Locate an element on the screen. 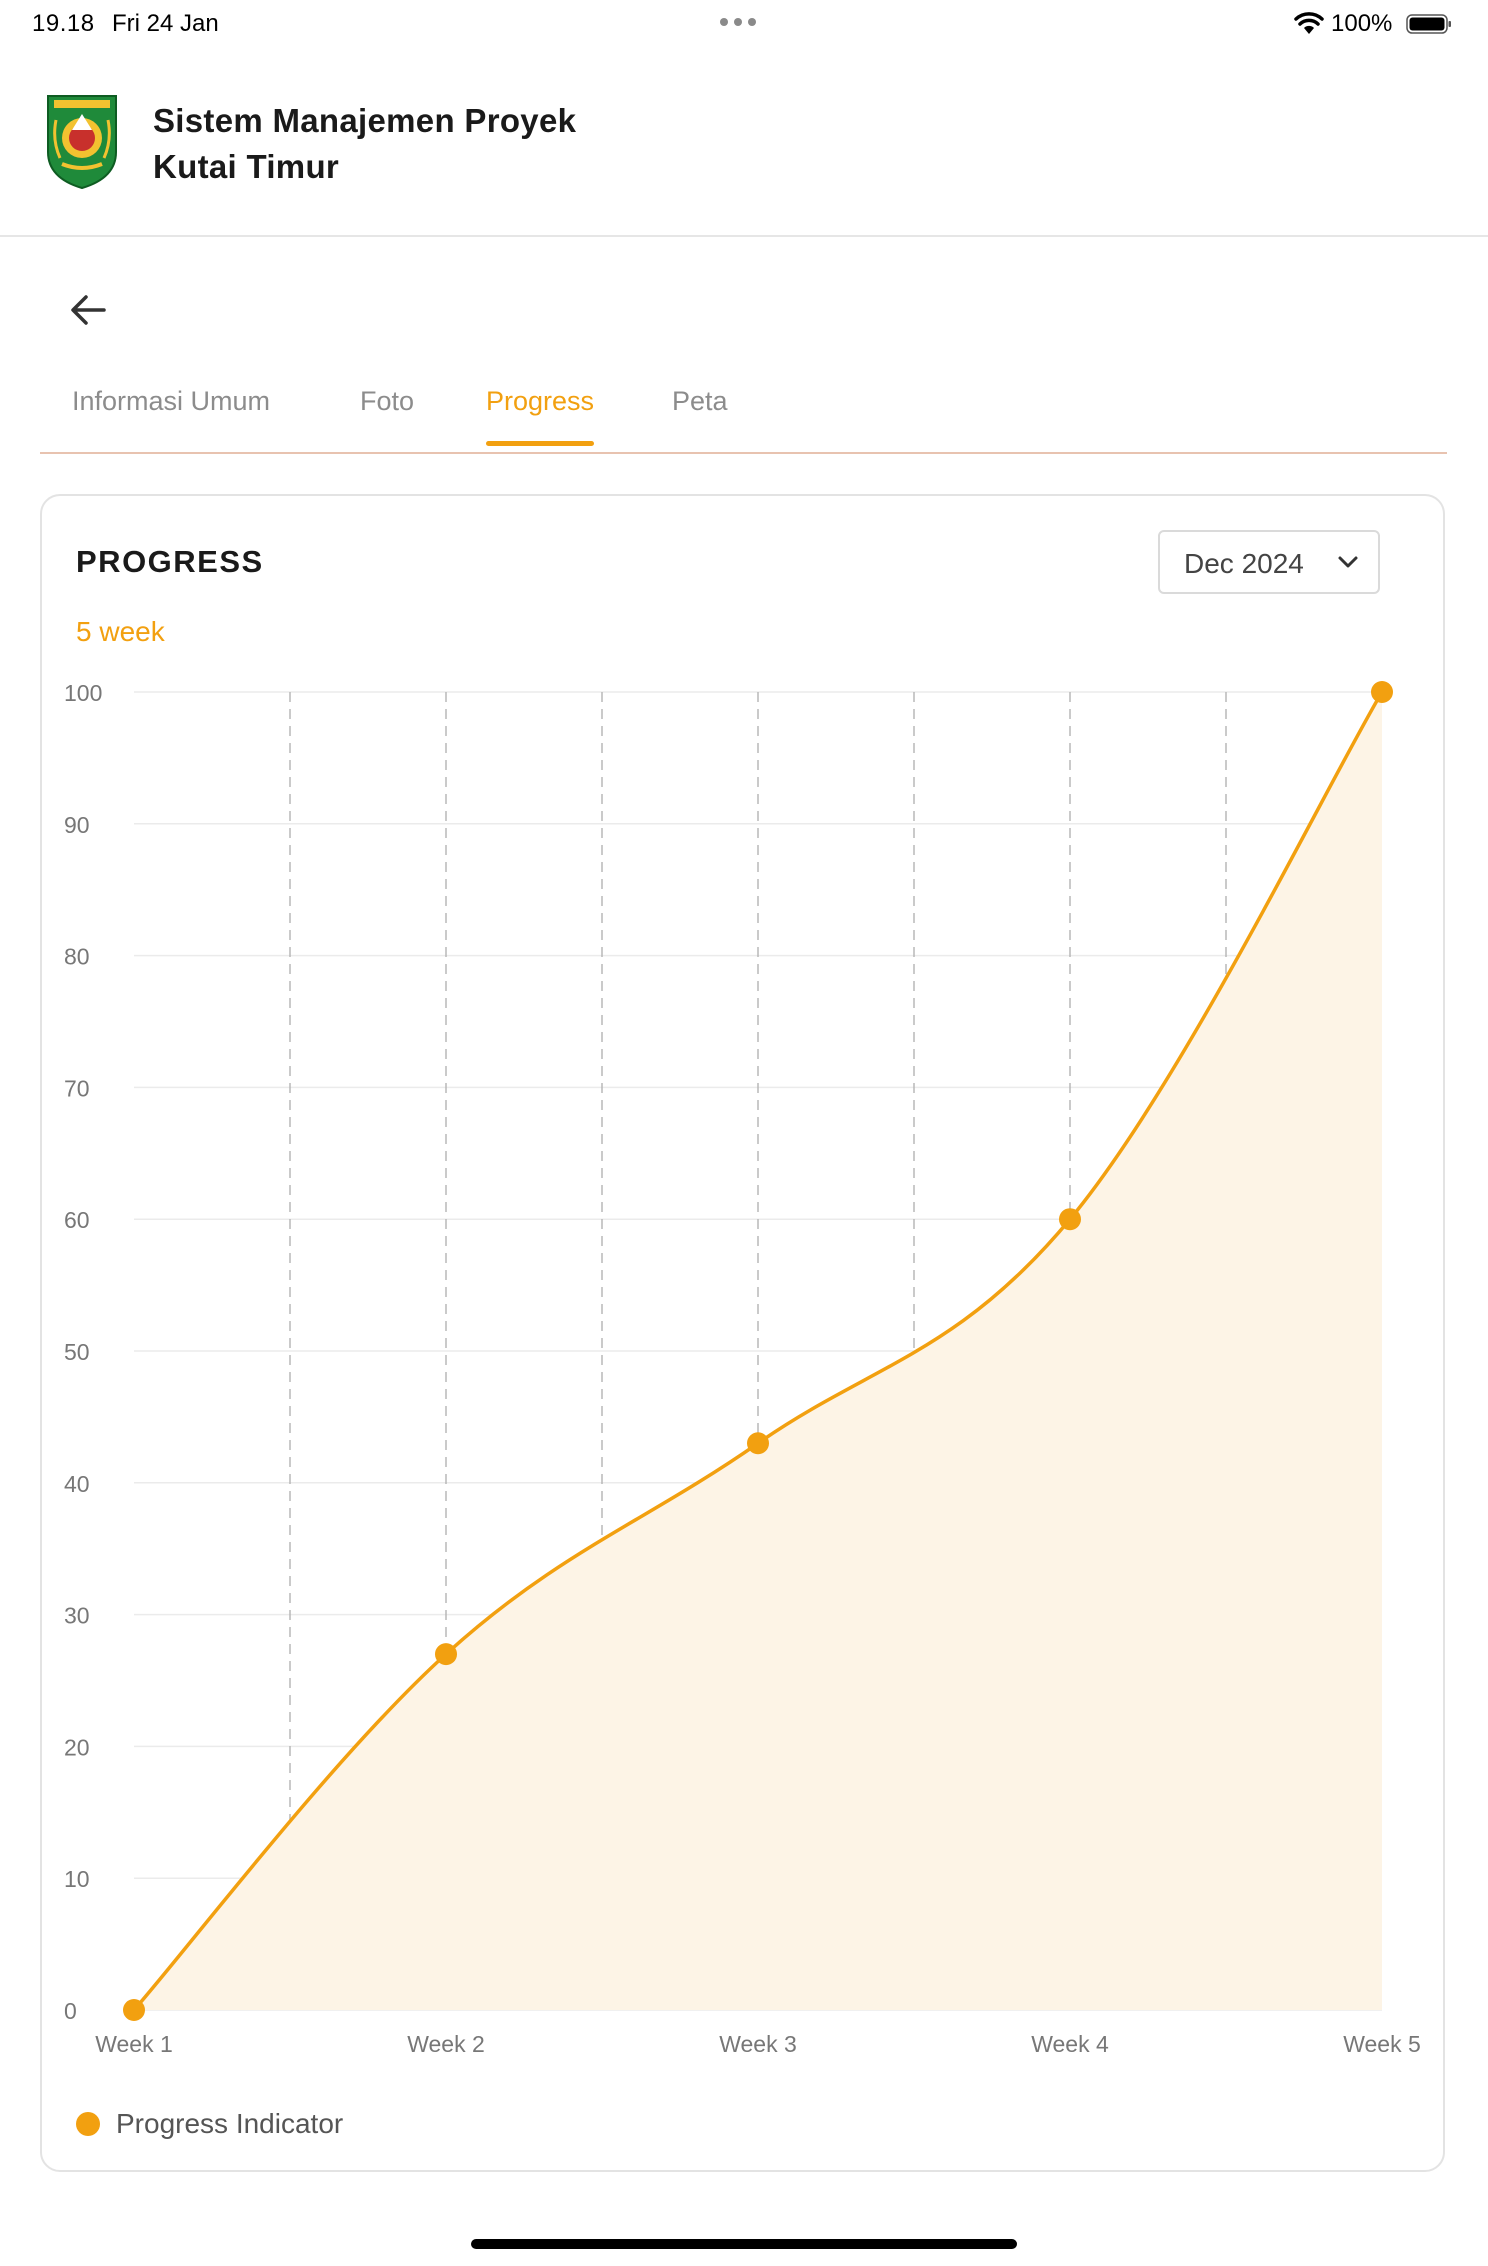  y-tick-label: 10 is located at coordinates (77, 1879).